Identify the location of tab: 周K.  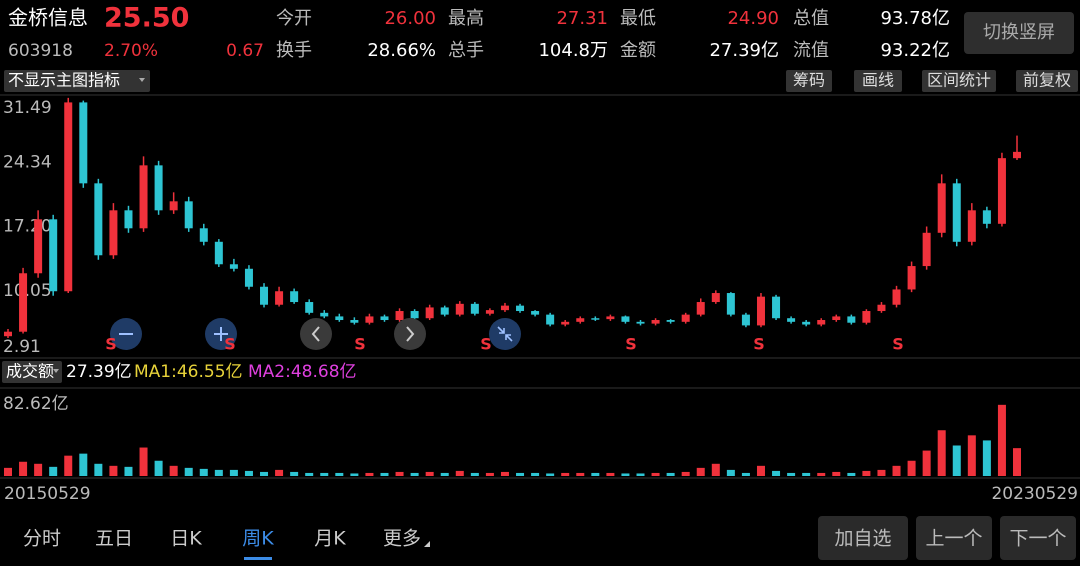
(258, 539).